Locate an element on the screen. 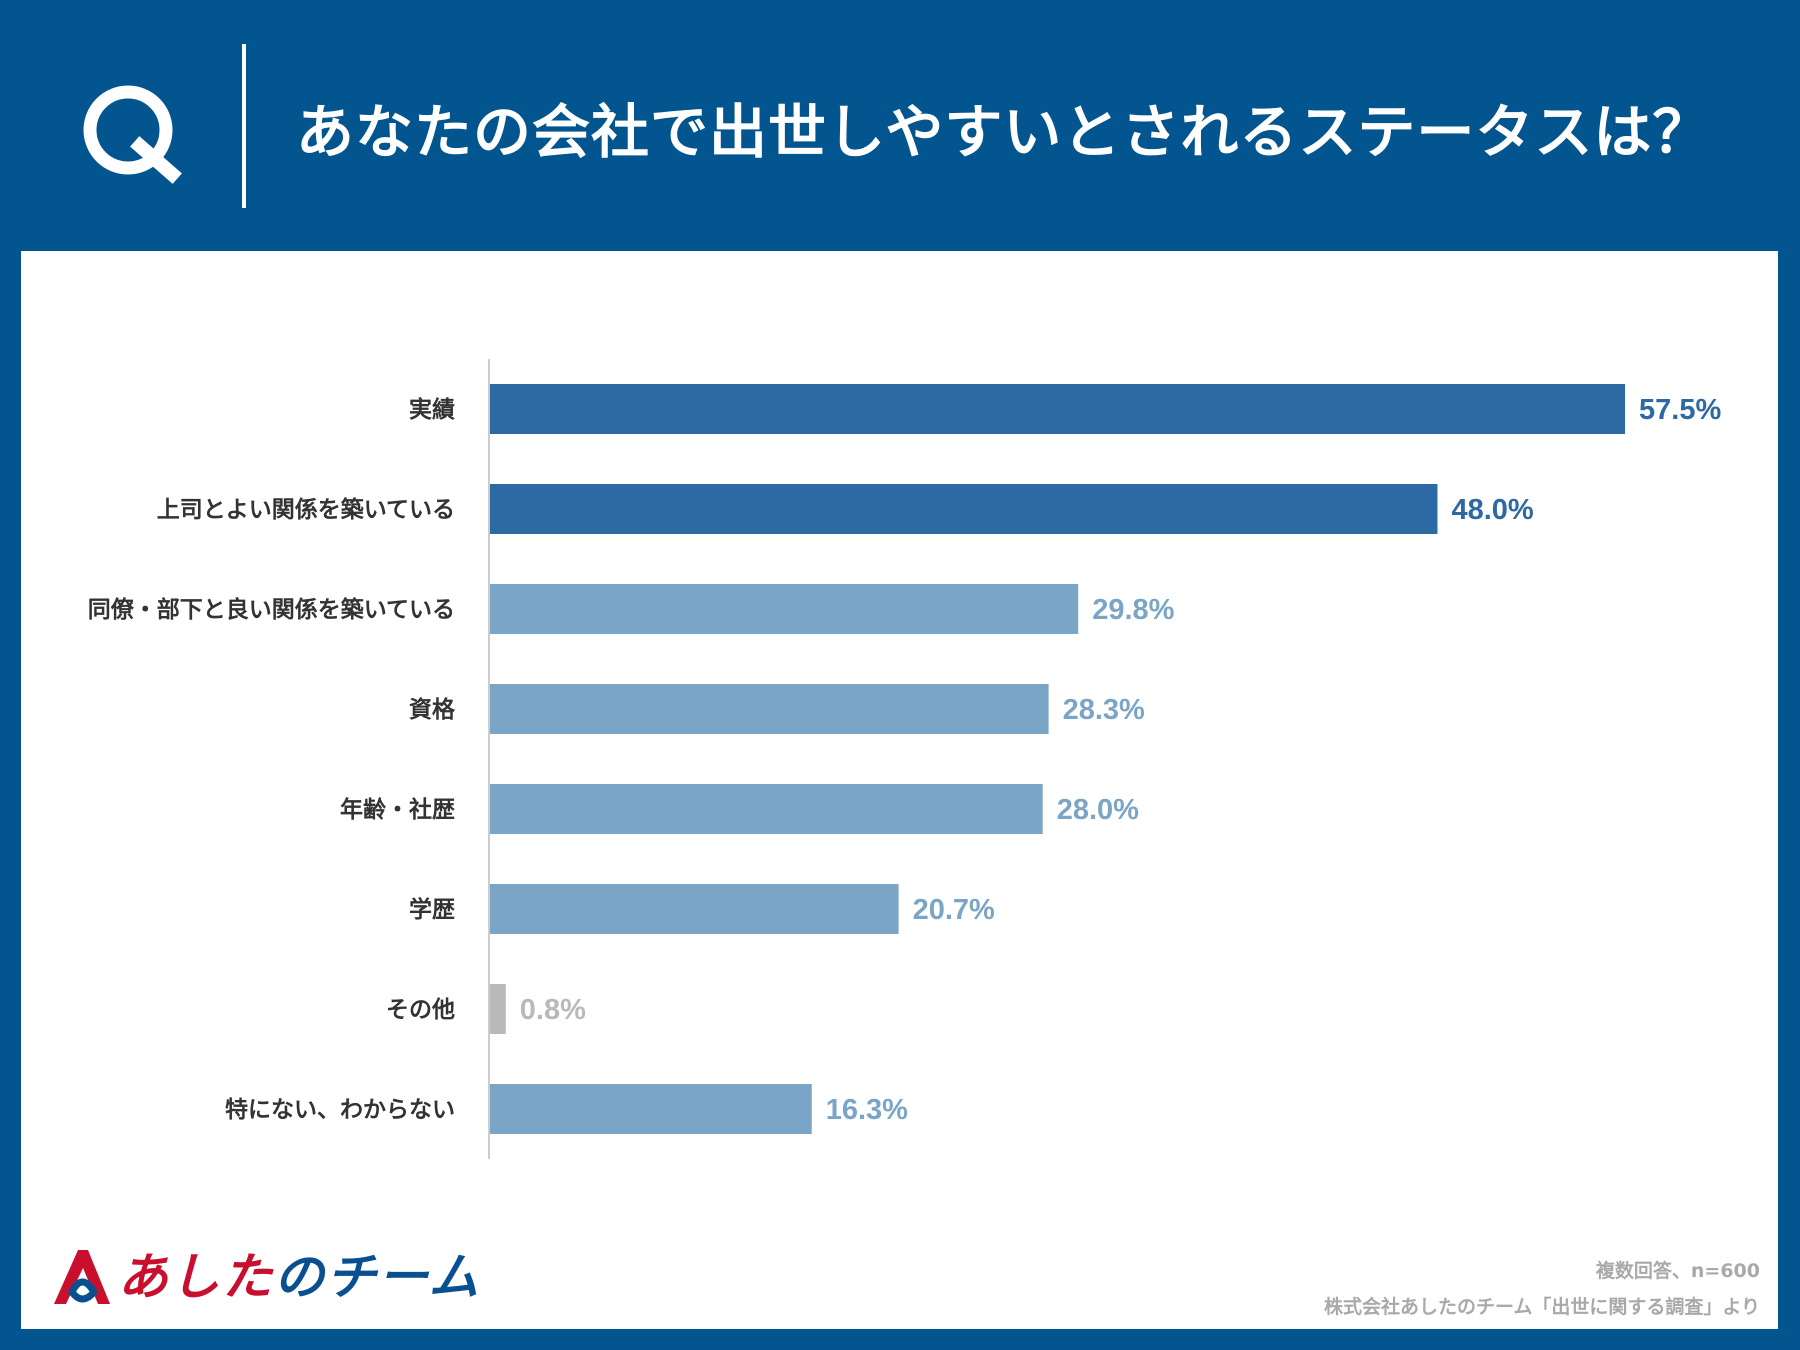 This screenshot has height=1350, width=1800. logo-text-b: のチーム is located at coordinates (377, 1277).